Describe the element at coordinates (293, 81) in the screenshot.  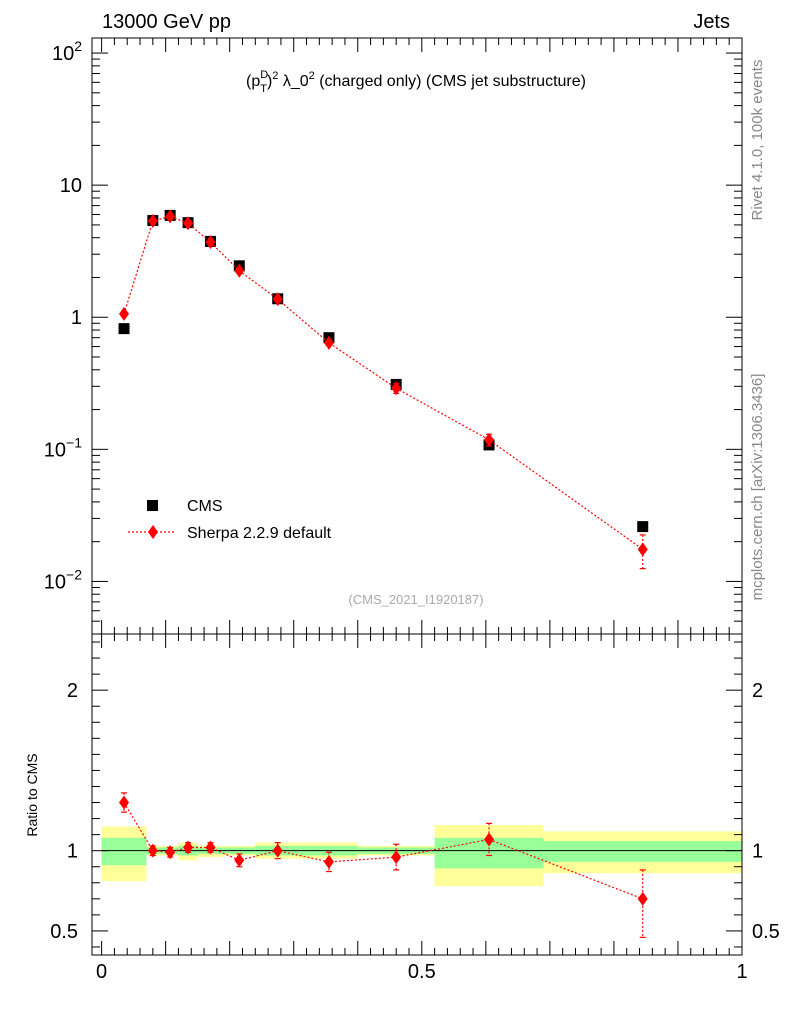
I see `title-part-lambda: λ_0` at that location.